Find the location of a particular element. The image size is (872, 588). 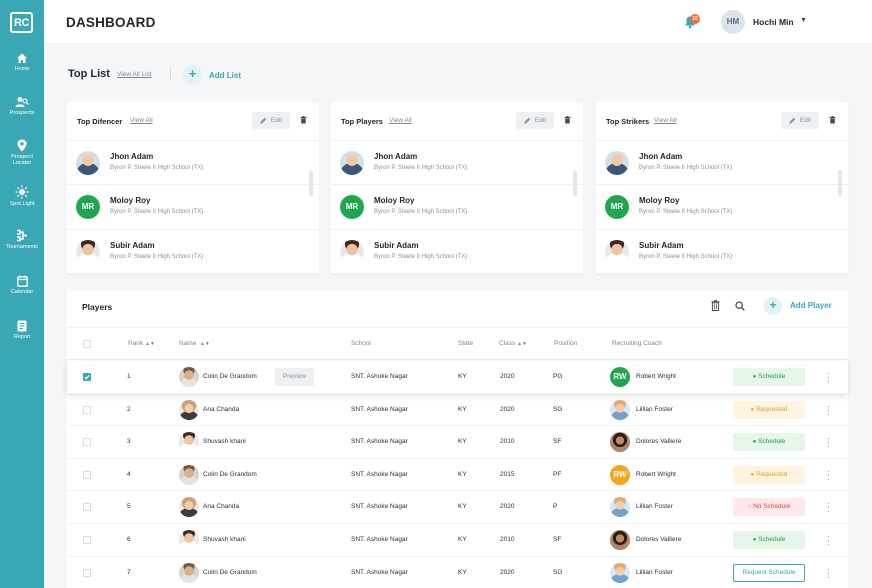

sidebar-item-tournaments: Tournaments is located at coordinates (22, 239).